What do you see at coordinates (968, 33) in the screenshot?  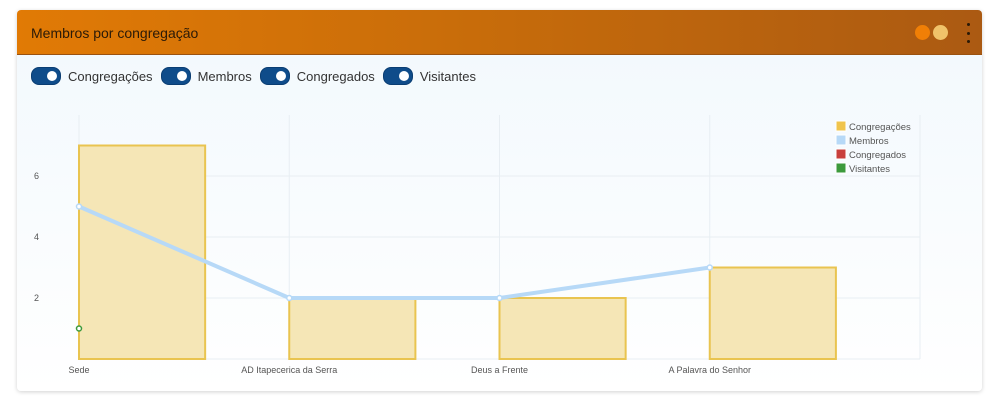 I see `kebab-menu-icon` at bounding box center [968, 33].